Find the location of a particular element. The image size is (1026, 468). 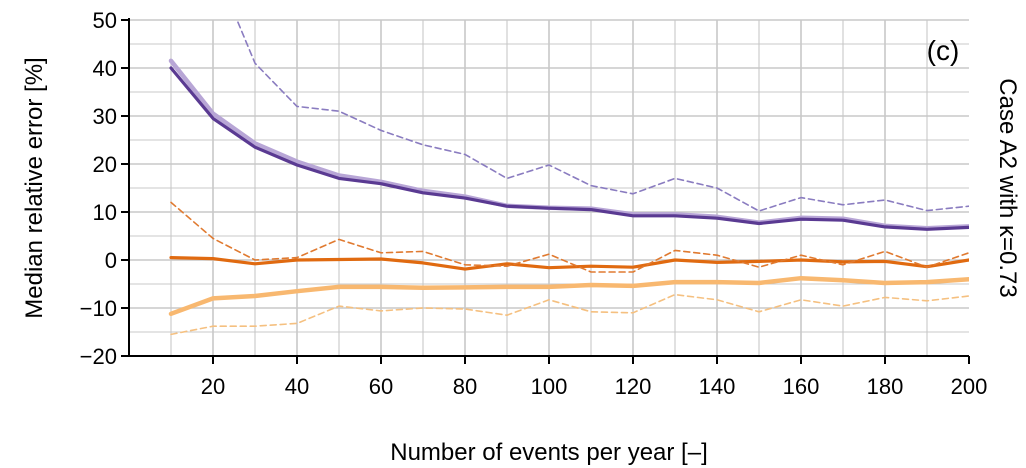

x-tick-label: 60 is located at coordinates (381, 386).